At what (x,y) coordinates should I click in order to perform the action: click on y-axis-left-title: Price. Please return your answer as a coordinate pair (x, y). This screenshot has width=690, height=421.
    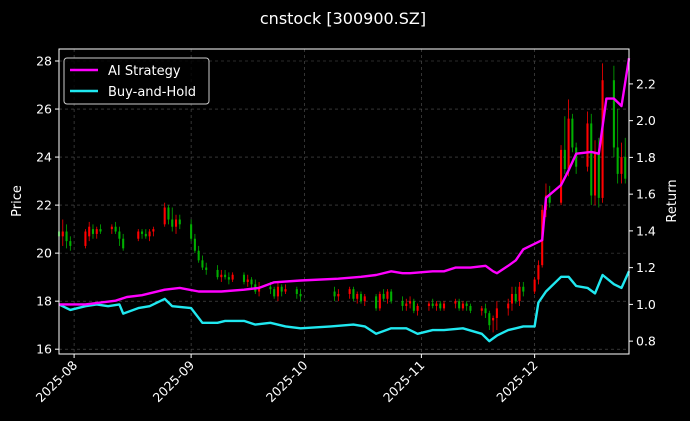
    Looking at the image, I should click on (17, 201).